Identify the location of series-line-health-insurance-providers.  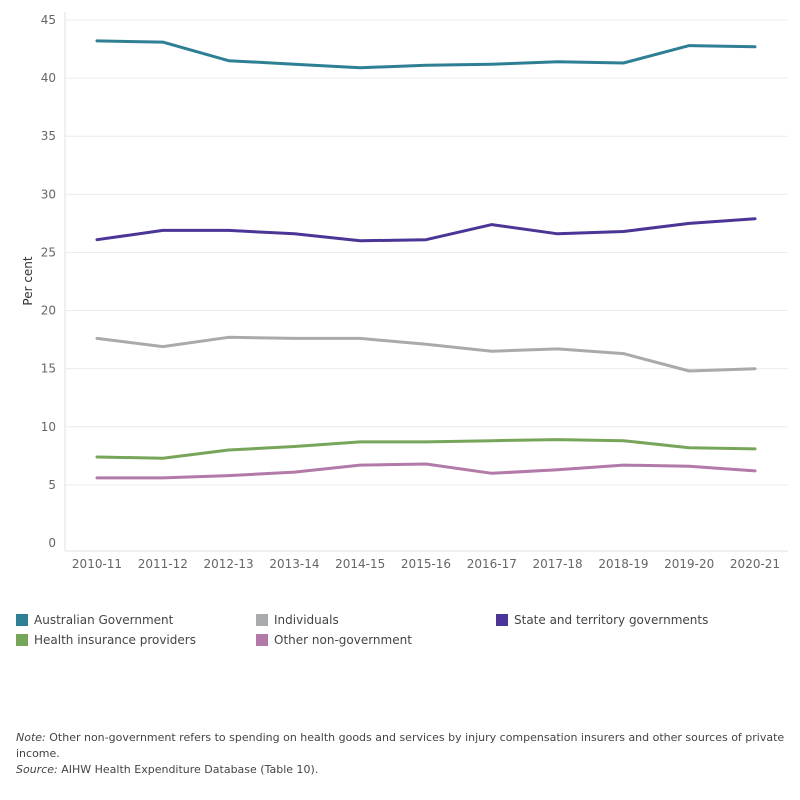
(426, 449).